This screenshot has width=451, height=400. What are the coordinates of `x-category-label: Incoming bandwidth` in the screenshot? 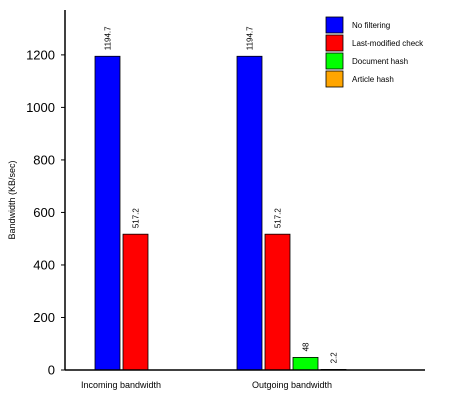 It's located at (121, 385).